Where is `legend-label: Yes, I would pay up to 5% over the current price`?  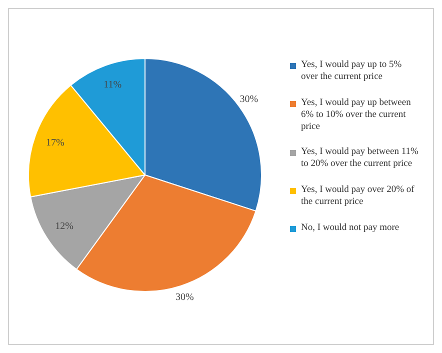
legend-label: Yes, I would pay up to 5% over the current price is located at coordinates (352, 72).